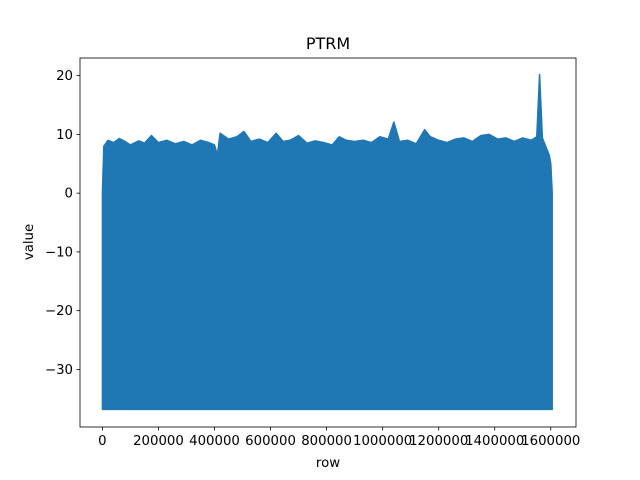  Describe the element at coordinates (214, 441) in the screenshot. I see `x-tick-label: 400000` at that location.